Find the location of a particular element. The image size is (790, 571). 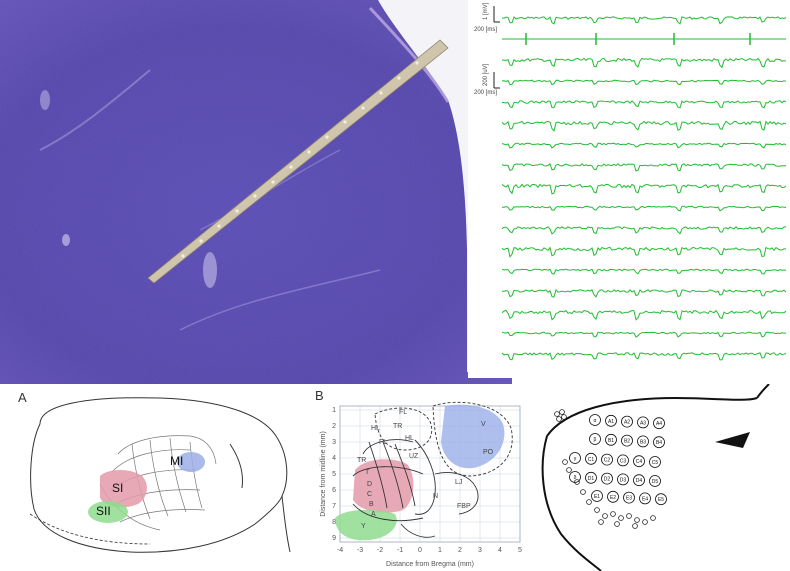

region-si is located at coordinates (123, 489).